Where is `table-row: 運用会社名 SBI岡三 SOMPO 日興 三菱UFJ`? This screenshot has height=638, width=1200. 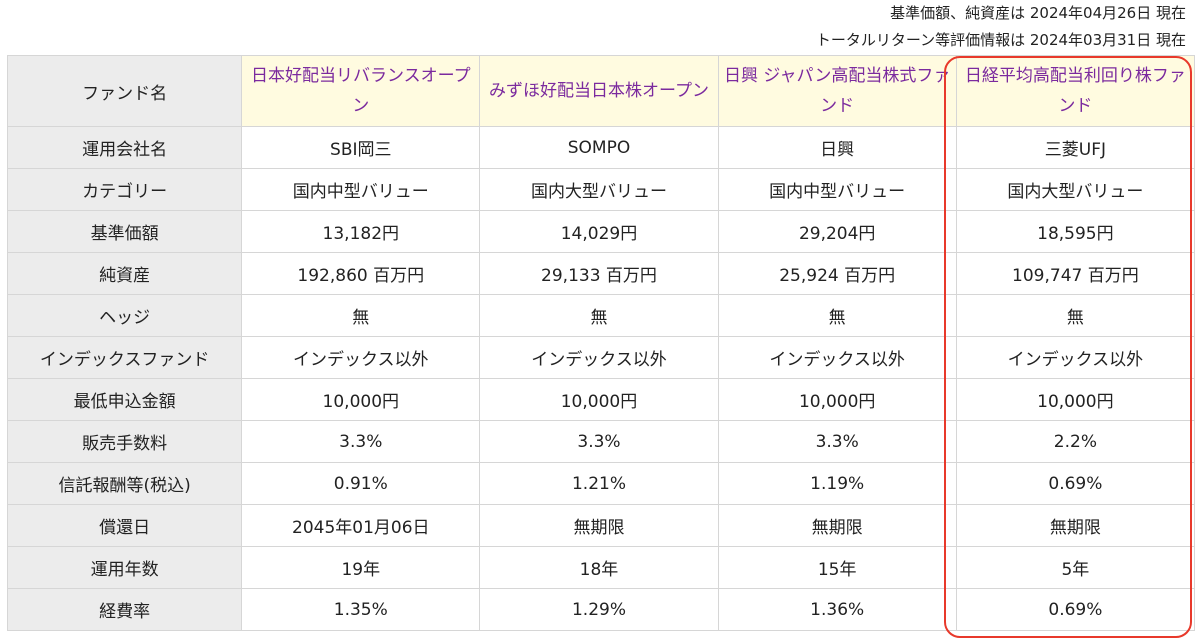
table-row: 運用会社名 SBI岡三 SOMPO 日興 三菱UFJ is located at coordinates (601, 147).